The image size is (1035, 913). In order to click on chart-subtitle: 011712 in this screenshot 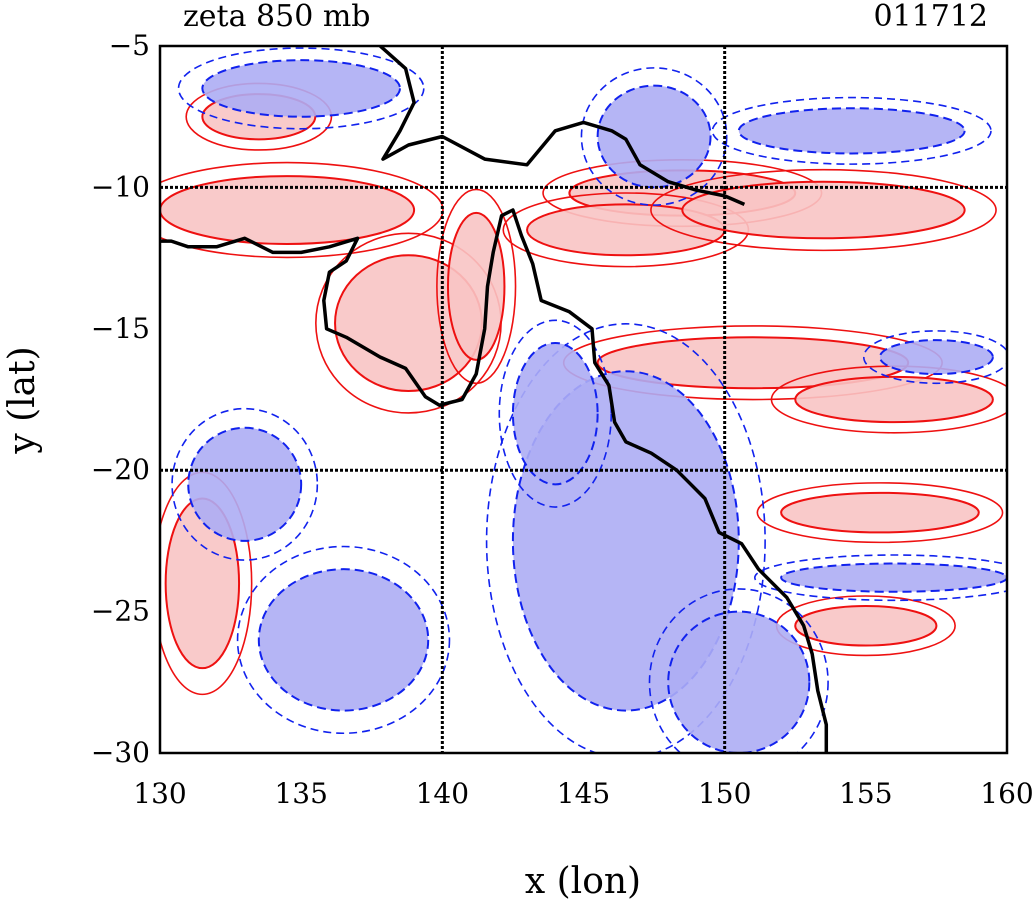, I will do `click(930, 17)`.